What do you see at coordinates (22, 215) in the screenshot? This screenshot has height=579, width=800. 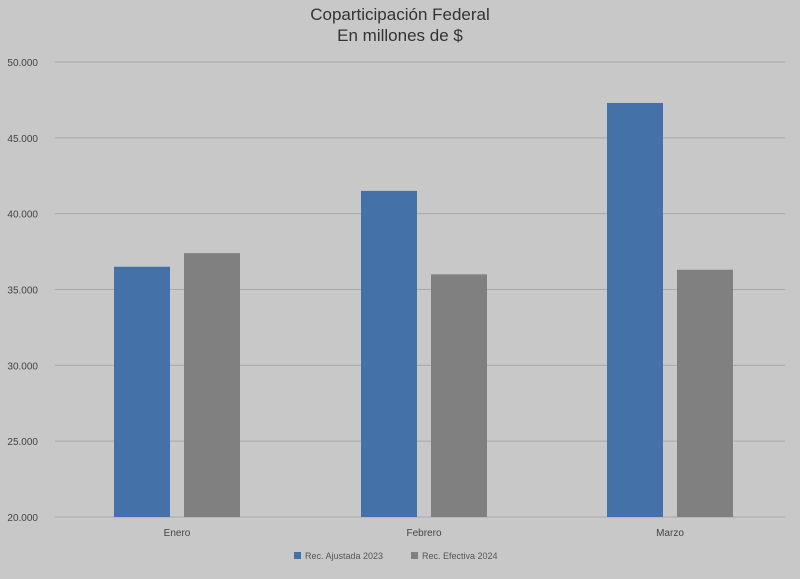 I see `y-tick-label: 40.000` at bounding box center [22, 215].